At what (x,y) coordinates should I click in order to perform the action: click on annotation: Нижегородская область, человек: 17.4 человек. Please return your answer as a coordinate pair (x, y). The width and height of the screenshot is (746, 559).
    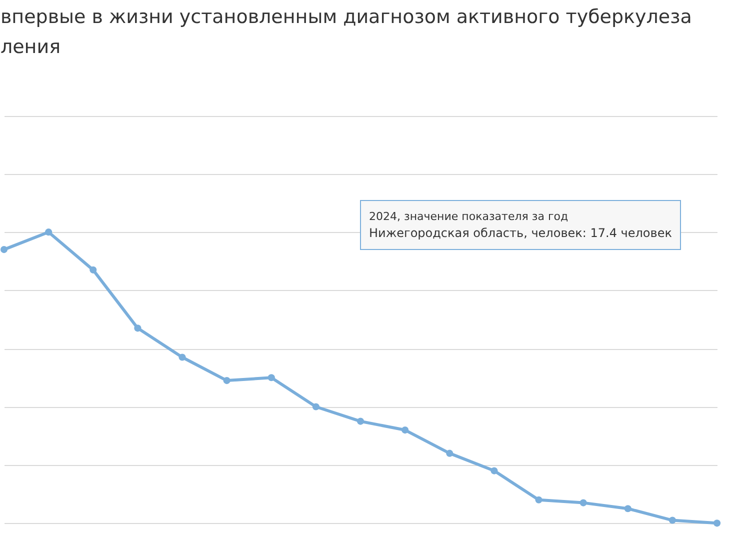
    Looking at the image, I should click on (520, 233).